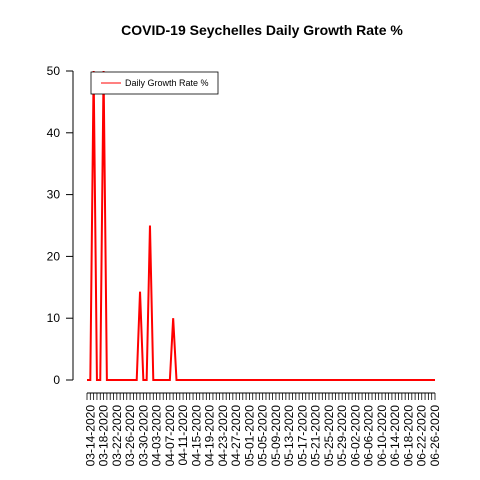 The height and width of the screenshot is (480, 480). Describe the element at coordinates (167, 83) in the screenshot. I see `legend-label: Daily Growth Rate %` at that location.